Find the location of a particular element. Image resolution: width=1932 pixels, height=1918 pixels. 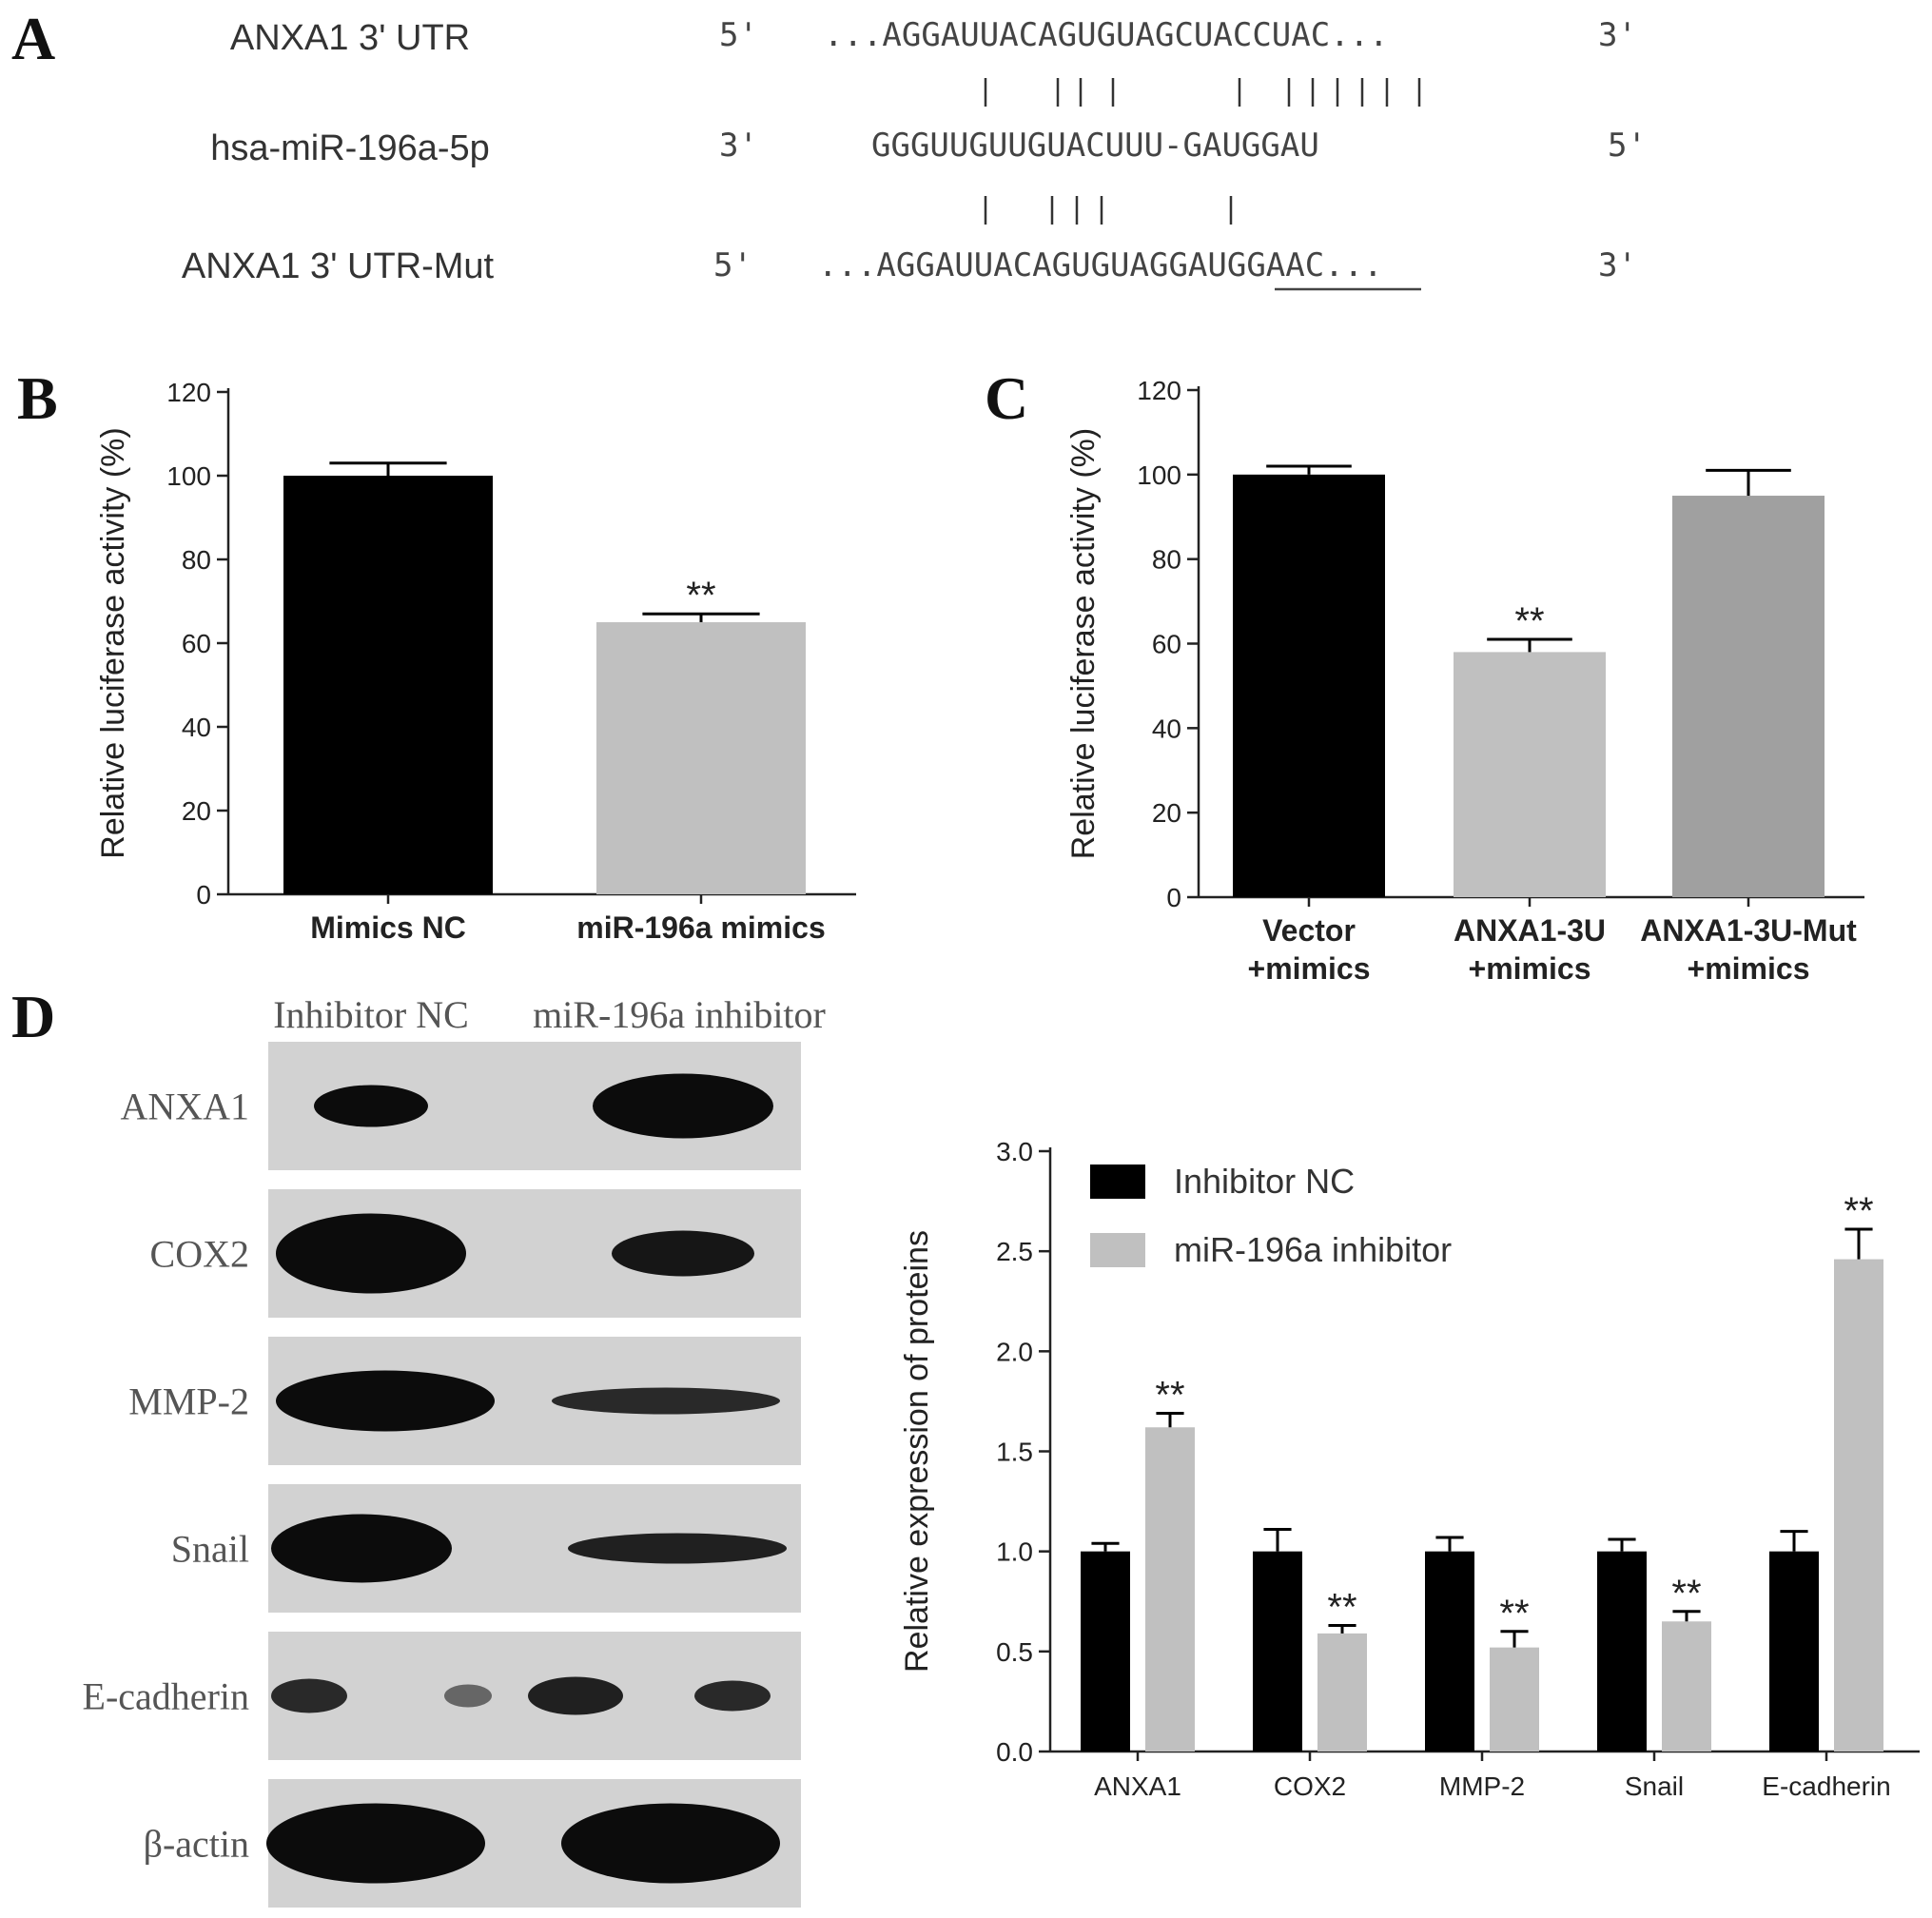

y-tick-label-c: 60 is located at coordinates (1167, 644).